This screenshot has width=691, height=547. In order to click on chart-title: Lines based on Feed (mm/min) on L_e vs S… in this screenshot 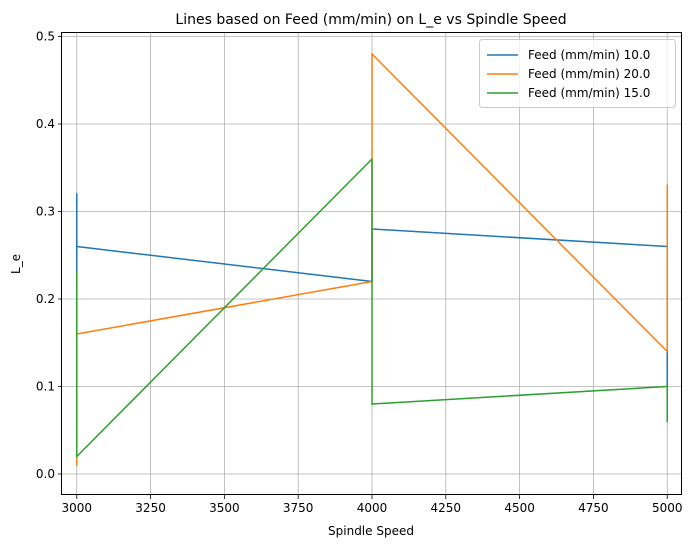, I will do `click(370, 20)`.